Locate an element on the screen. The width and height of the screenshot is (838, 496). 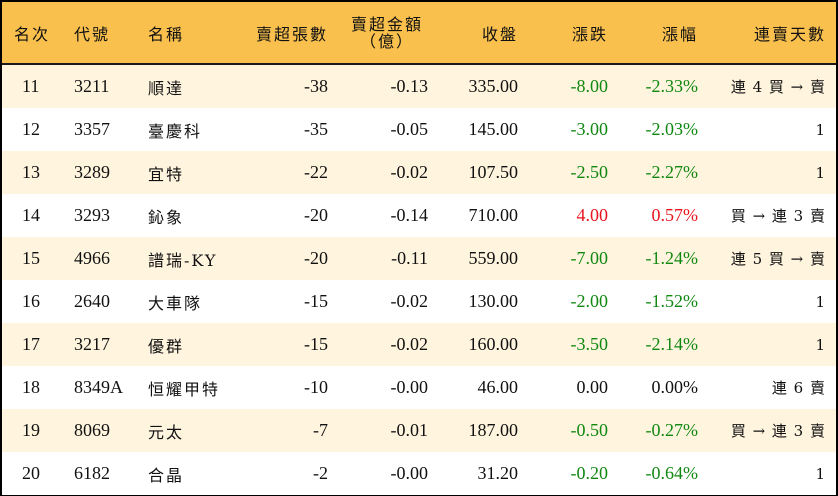
cell-code: 3293 is located at coordinates (92, 215).